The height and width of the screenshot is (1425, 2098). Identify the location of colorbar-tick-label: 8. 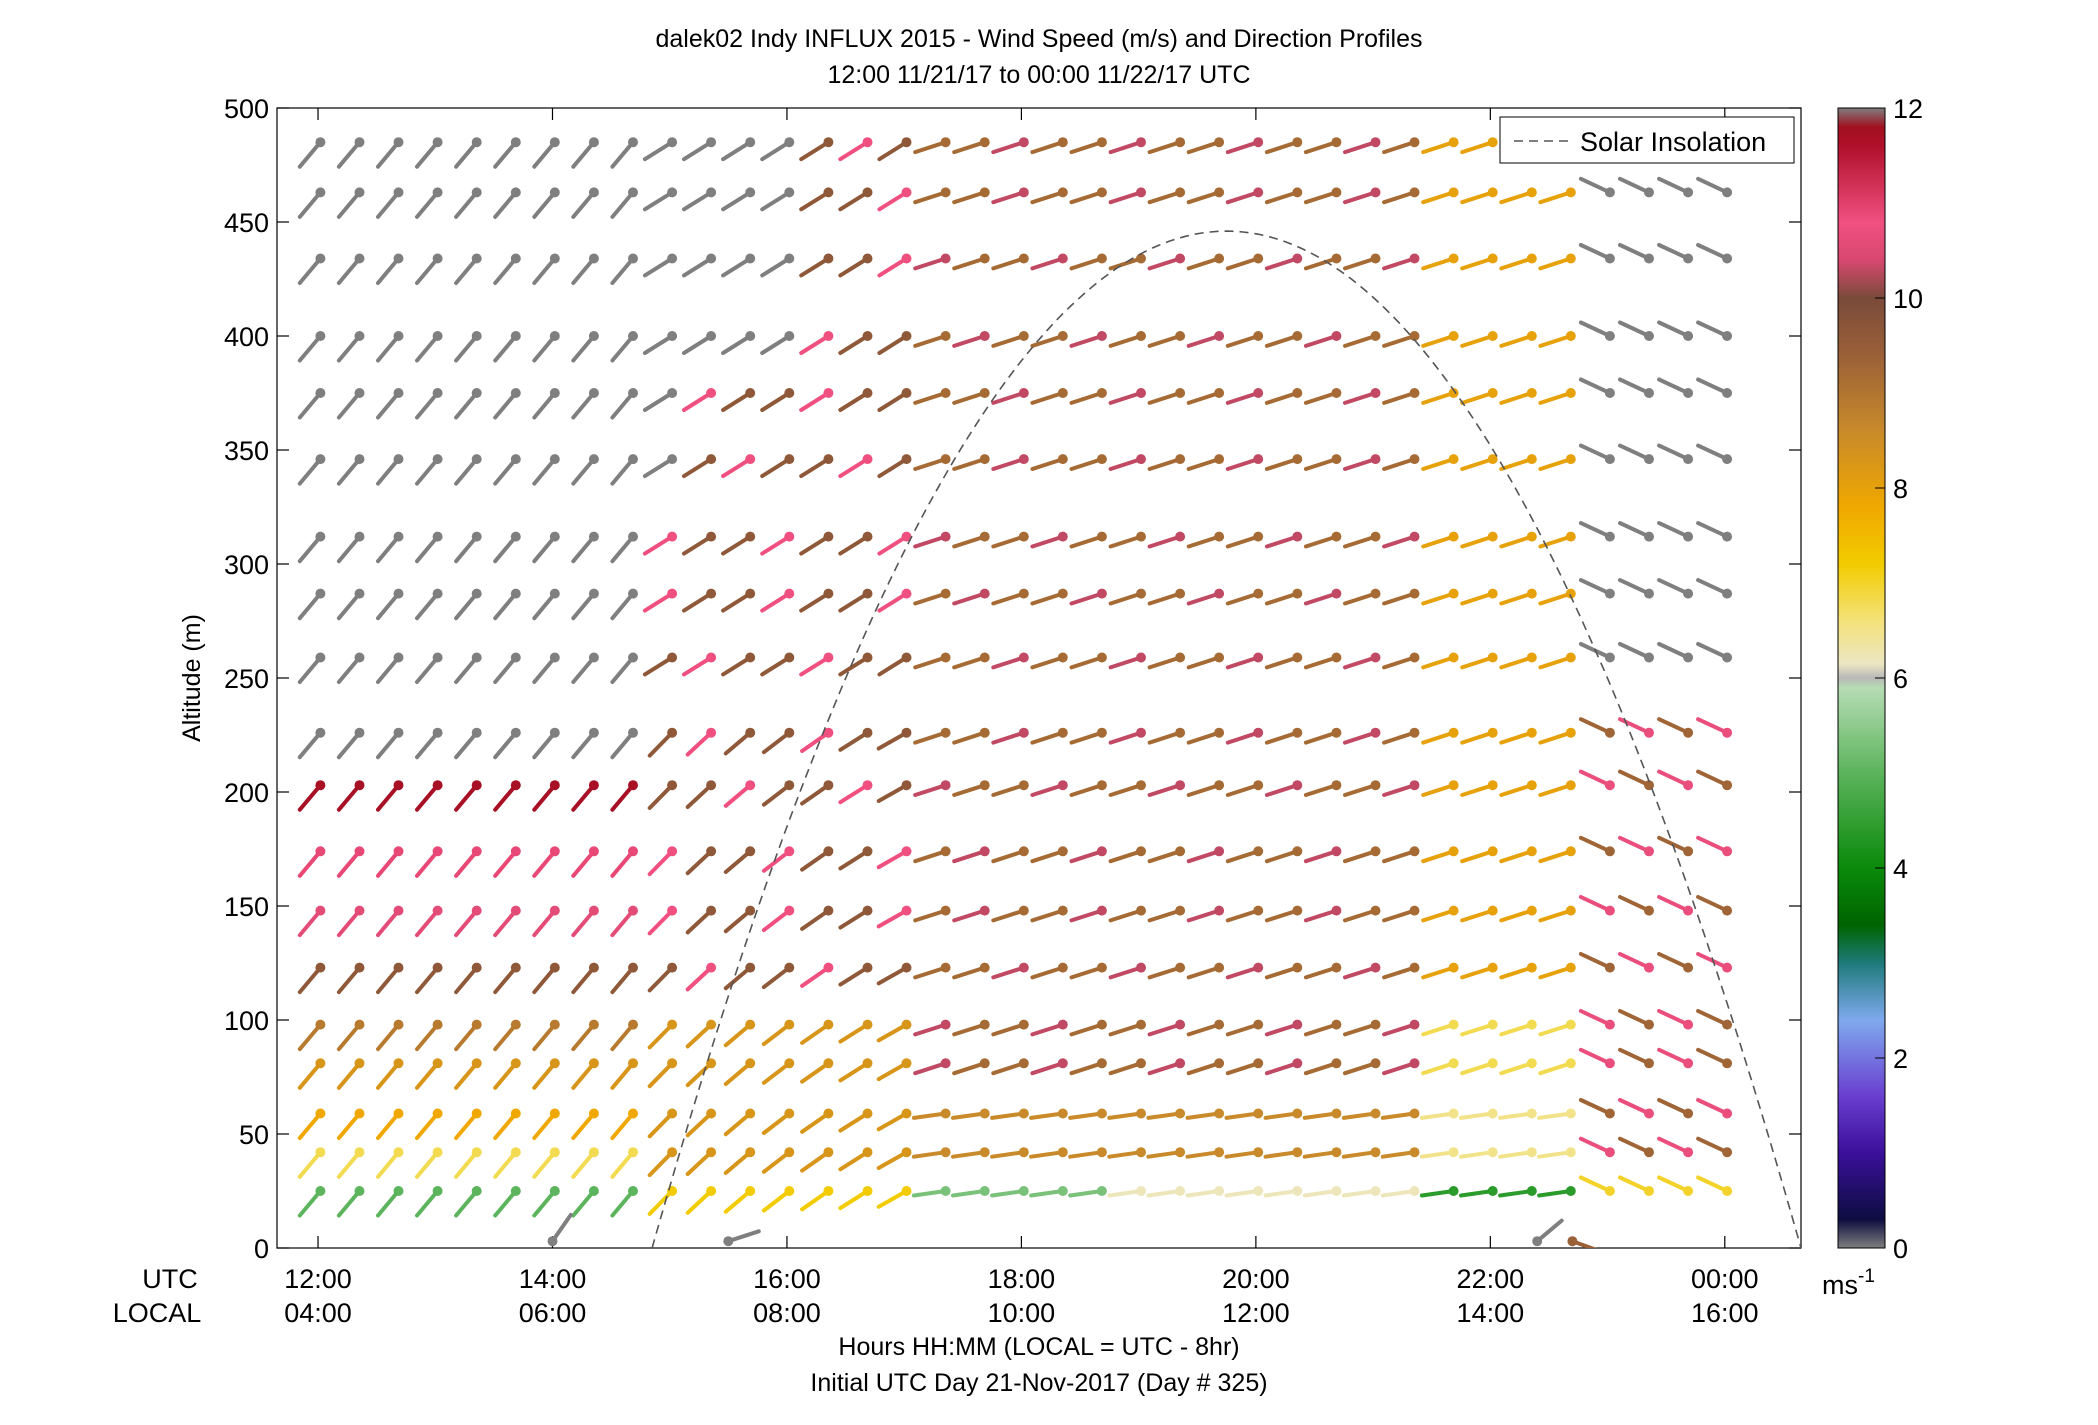
(1900, 489).